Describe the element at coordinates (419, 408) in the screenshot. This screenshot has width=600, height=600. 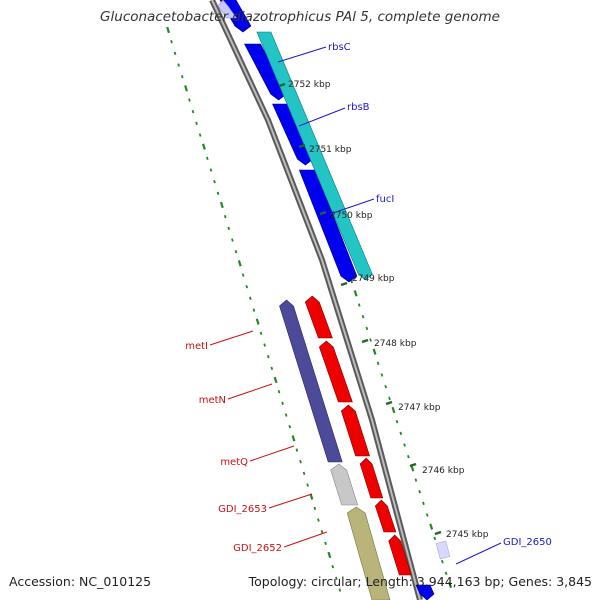
I see `ruler-tick-label: 2747 kbp` at that location.